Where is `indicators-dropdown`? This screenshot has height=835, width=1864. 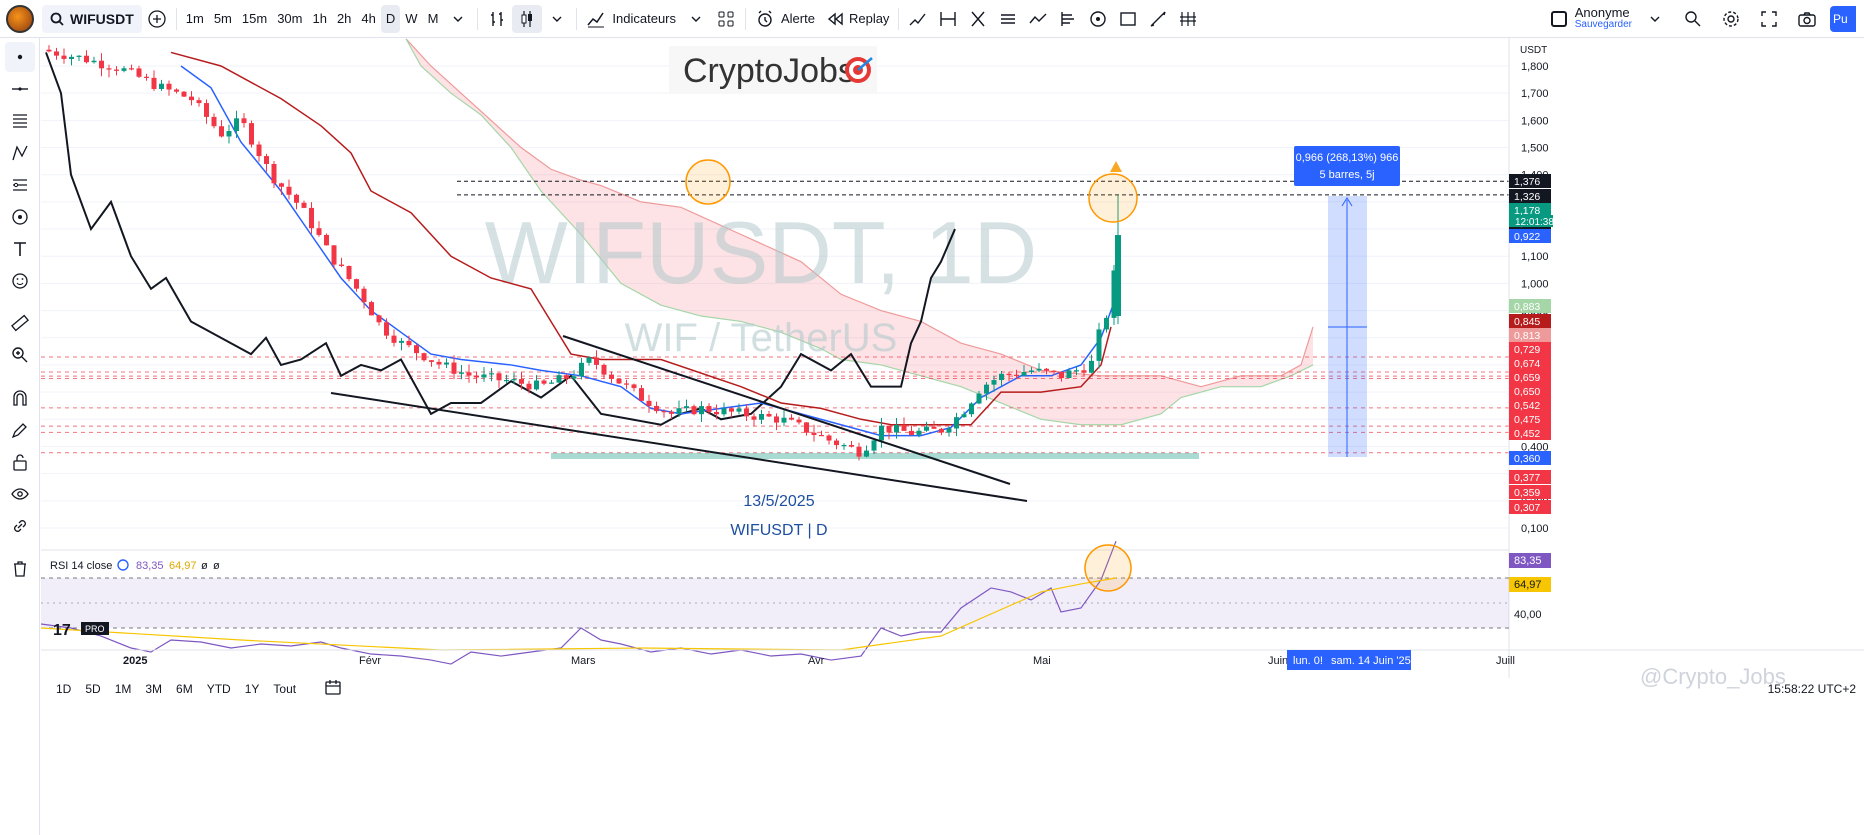
indicators-dropdown is located at coordinates (696, 19).